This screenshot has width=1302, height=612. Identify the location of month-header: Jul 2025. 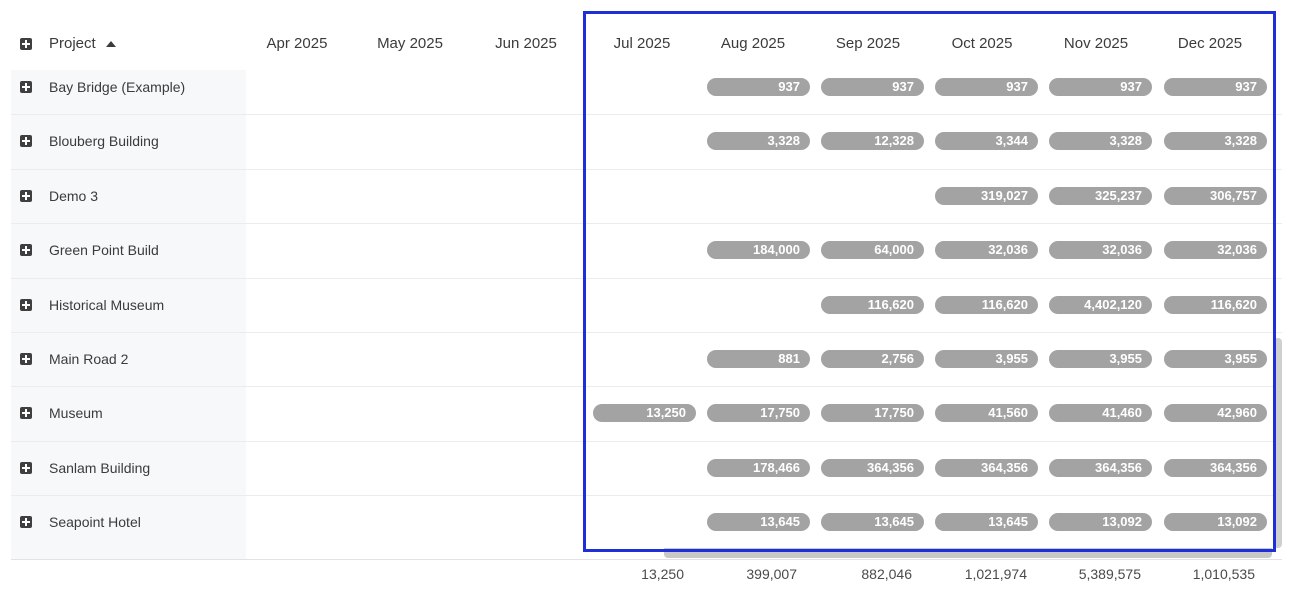
(642, 43).